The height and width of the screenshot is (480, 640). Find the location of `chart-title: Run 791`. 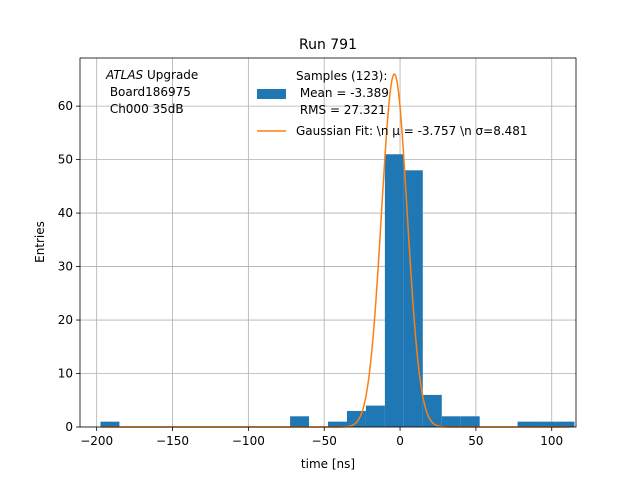

chart-title: Run 791 is located at coordinates (328, 45).